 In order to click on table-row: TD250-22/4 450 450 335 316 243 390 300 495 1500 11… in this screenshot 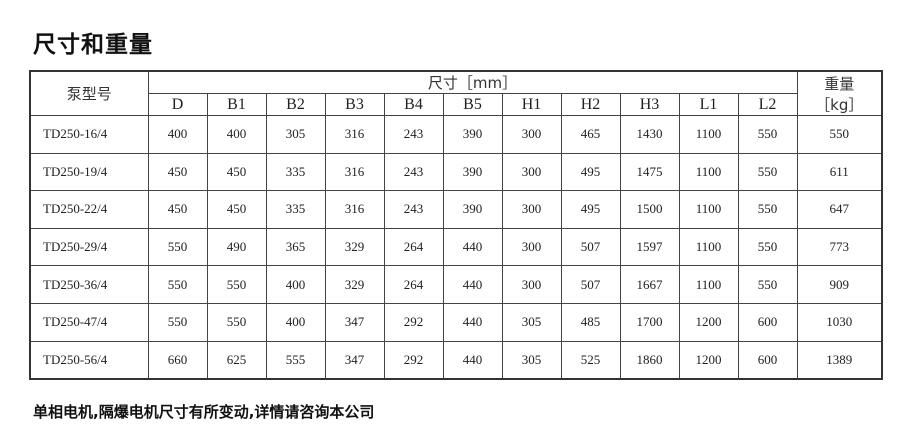, I will do `click(456, 209)`.